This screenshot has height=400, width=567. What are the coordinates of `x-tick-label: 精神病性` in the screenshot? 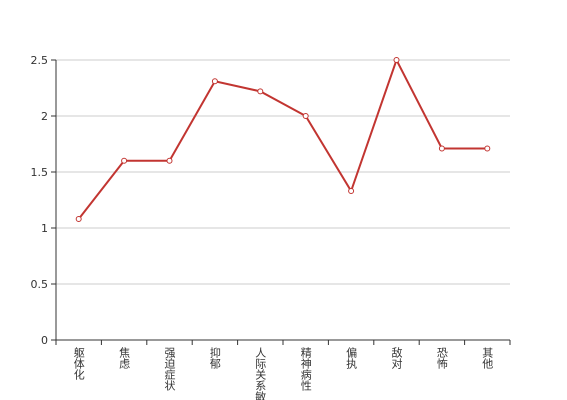 It's located at (305, 369).